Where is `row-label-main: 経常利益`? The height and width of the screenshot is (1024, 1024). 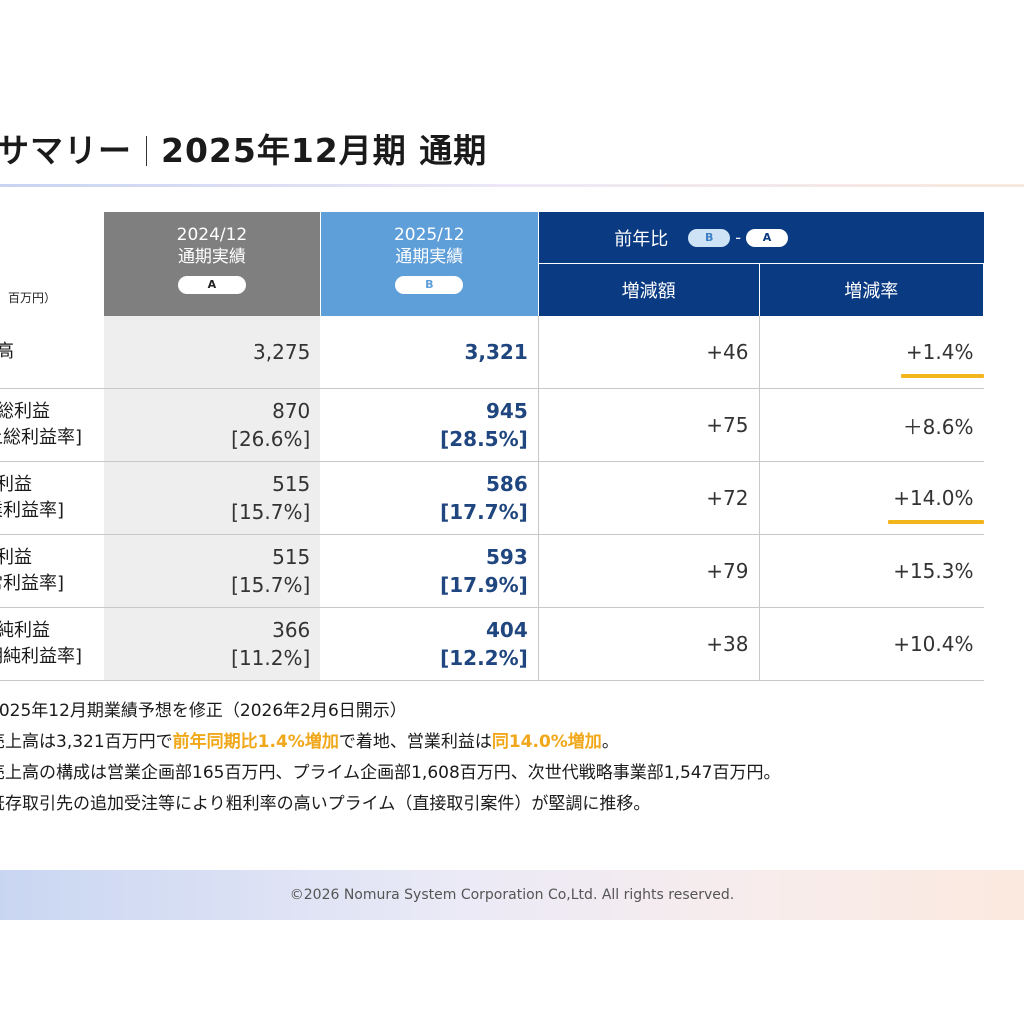
row-label-main: 経常利益 is located at coordinates (16, 557).